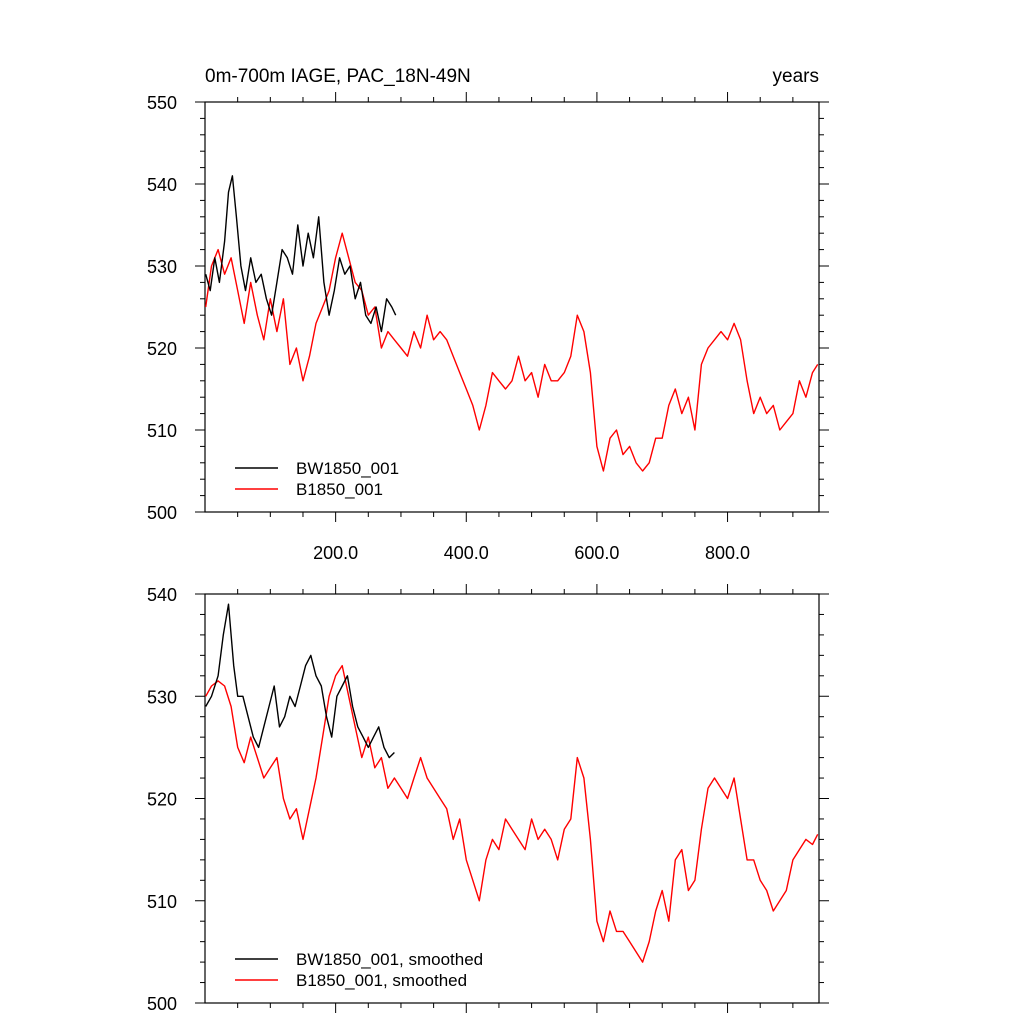 This screenshot has width=1024, height=1024. What do you see at coordinates (162, 103) in the screenshot?
I see `y-tick-label: 550` at bounding box center [162, 103].